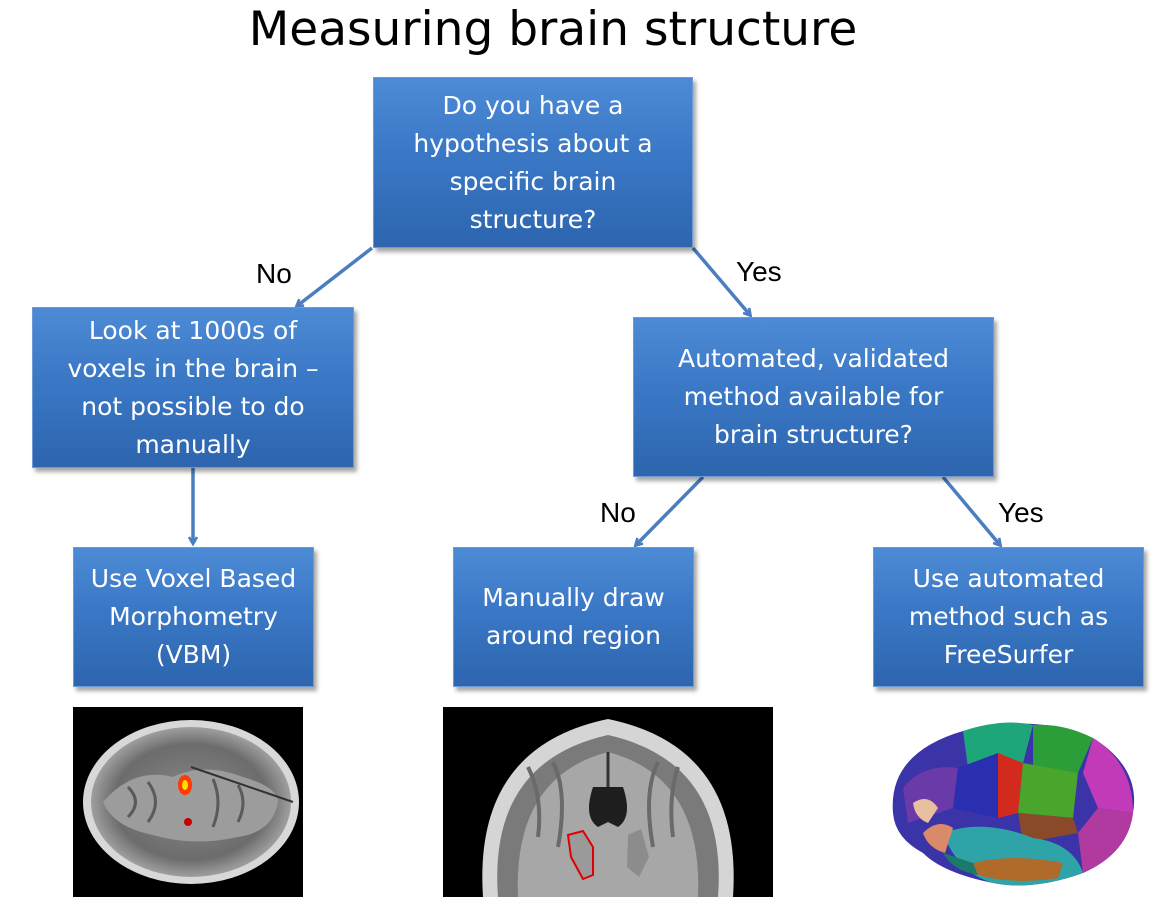 The width and height of the screenshot is (1160, 911). What do you see at coordinates (970, 510) in the screenshot?
I see `arrow-to-use-automated` at bounding box center [970, 510].